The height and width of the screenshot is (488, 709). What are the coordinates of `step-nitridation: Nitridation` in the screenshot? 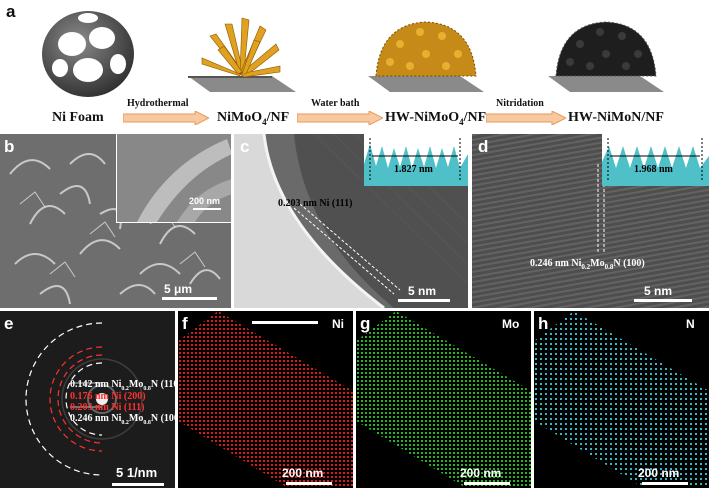 It's located at (520, 103).